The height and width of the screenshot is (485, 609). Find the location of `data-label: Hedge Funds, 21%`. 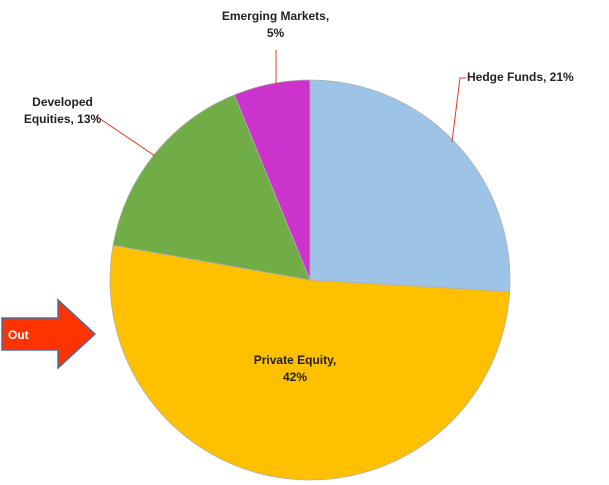

data-label: Hedge Funds, 21% is located at coordinates (520, 77).